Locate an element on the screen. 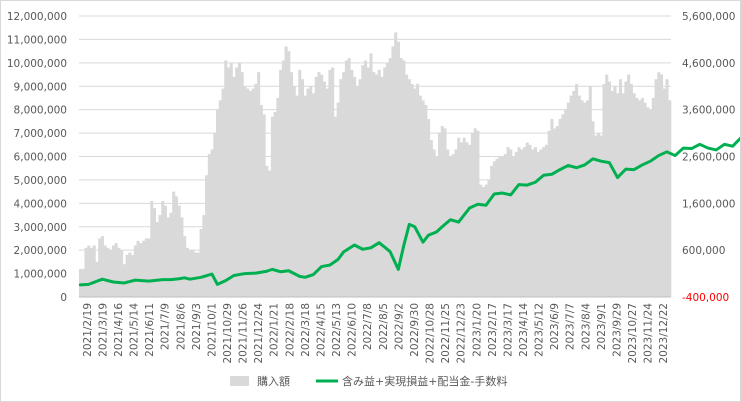  x-tick-label: 2022/3/18 is located at coordinates (306, 330).